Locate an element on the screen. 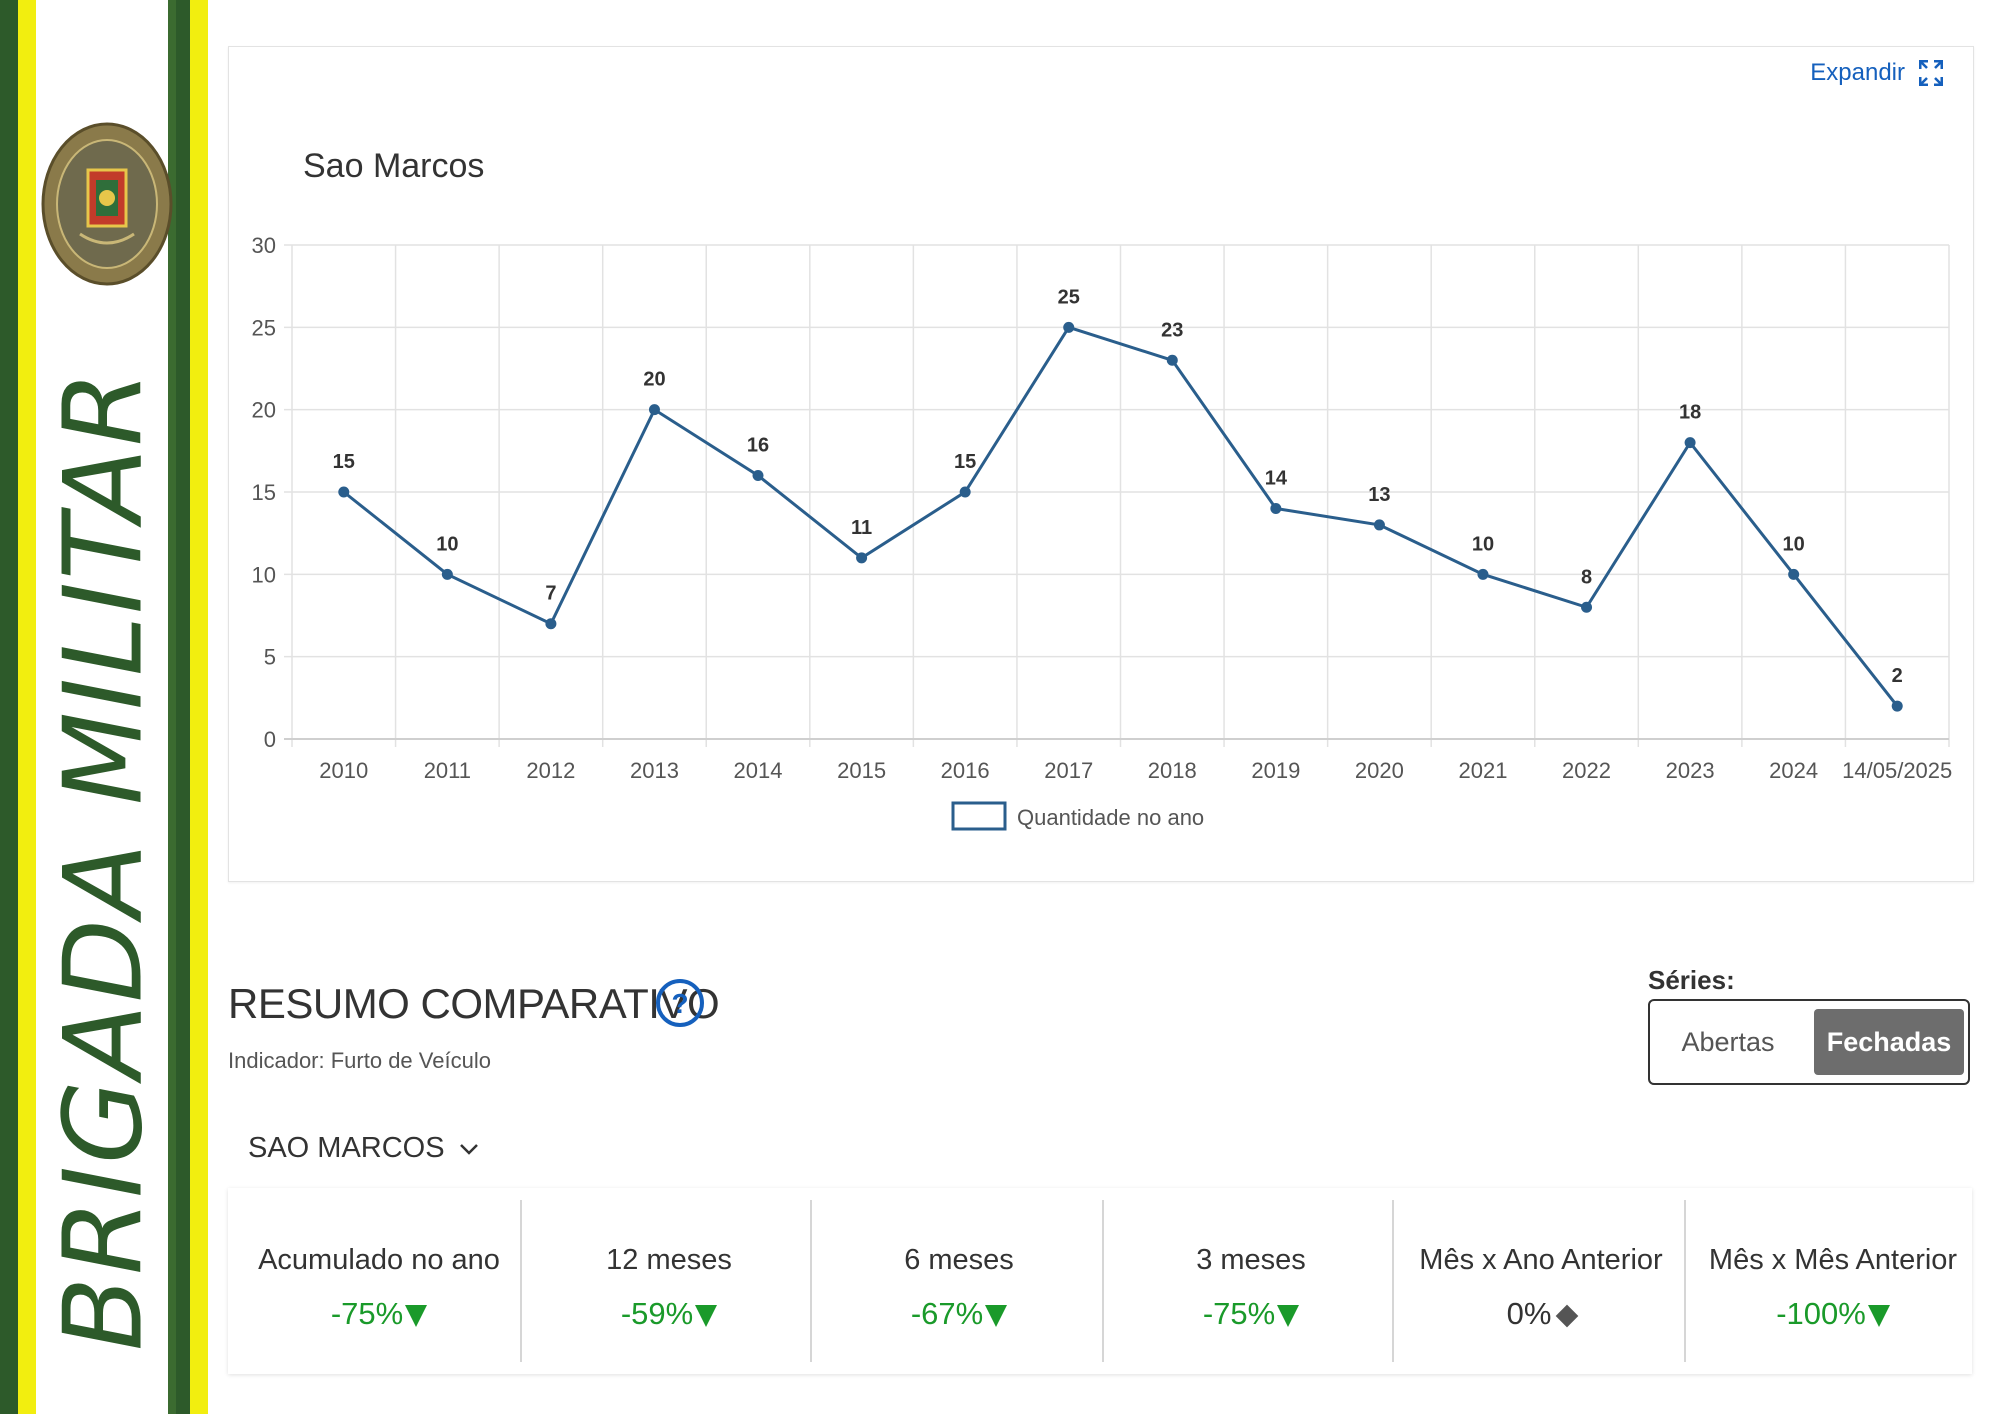 Image resolution: width=2000 pixels, height=1414 pixels. x-tick-label: 2024 is located at coordinates (1793, 770).